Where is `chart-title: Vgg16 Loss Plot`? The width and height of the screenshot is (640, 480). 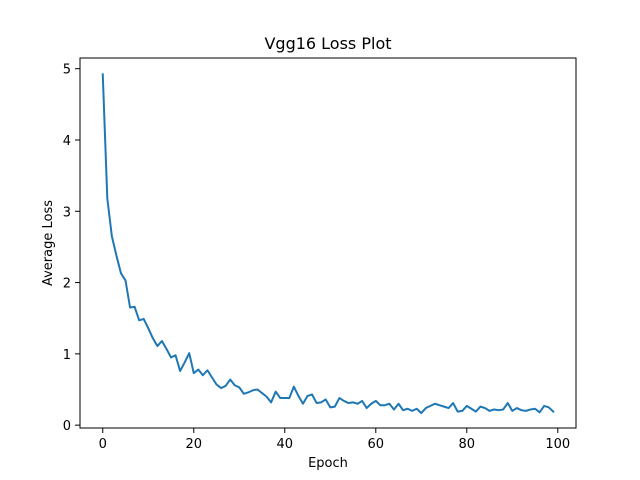
chart-title: Vgg16 Loss Plot is located at coordinates (327, 43).